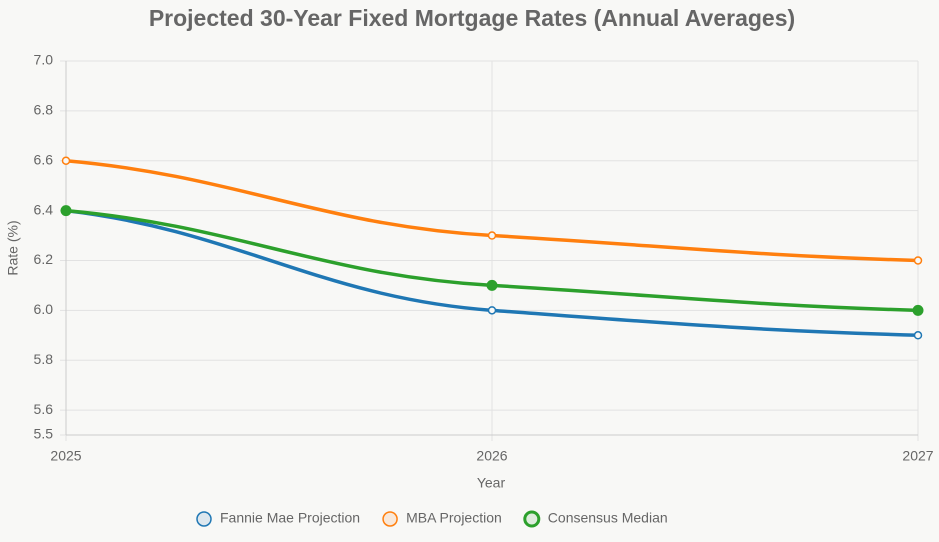 The width and height of the screenshot is (939, 542). I want to click on y-tick-label: 6.0, so click(44, 309).